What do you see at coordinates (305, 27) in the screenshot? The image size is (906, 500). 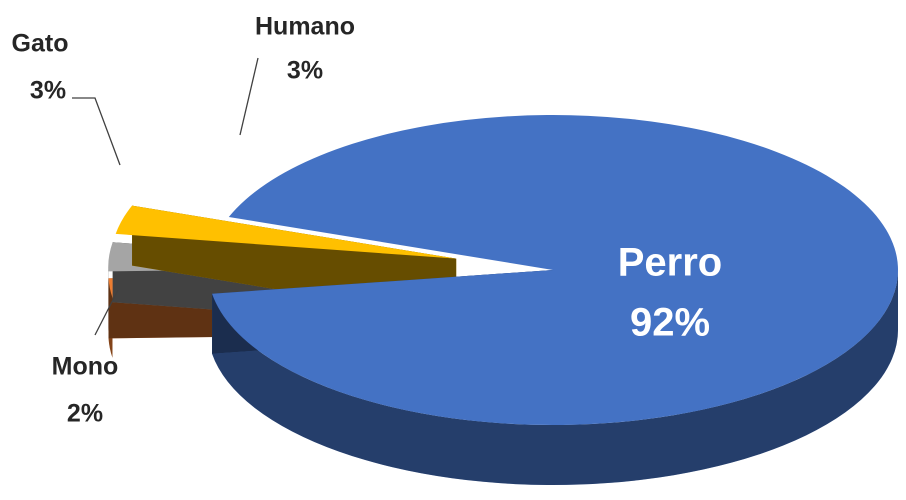 I see `slice-label: Humano` at bounding box center [305, 27].